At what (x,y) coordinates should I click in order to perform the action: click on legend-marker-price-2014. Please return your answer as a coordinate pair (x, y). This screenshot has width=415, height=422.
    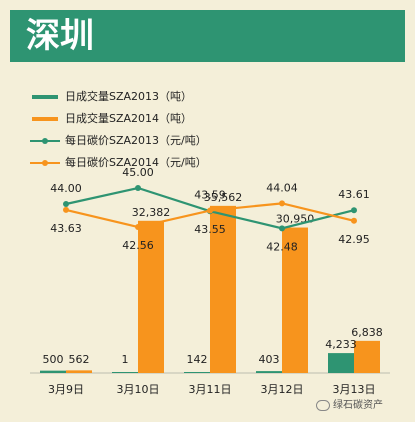
    Looking at the image, I should click on (45, 163).